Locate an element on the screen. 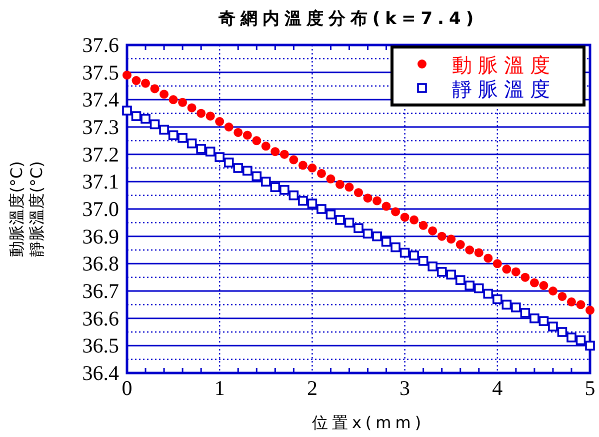 Image resolution: width=599 pixels, height=437 pixels. y-tick-label: 37.1 is located at coordinates (100, 182).